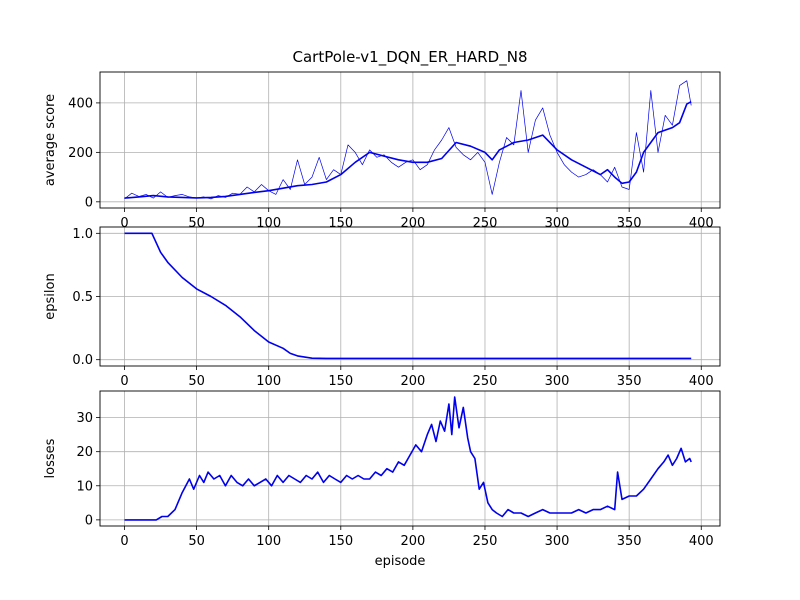  What do you see at coordinates (84, 486) in the screenshot?
I see `y-tick-label: 10` at bounding box center [84, 486].